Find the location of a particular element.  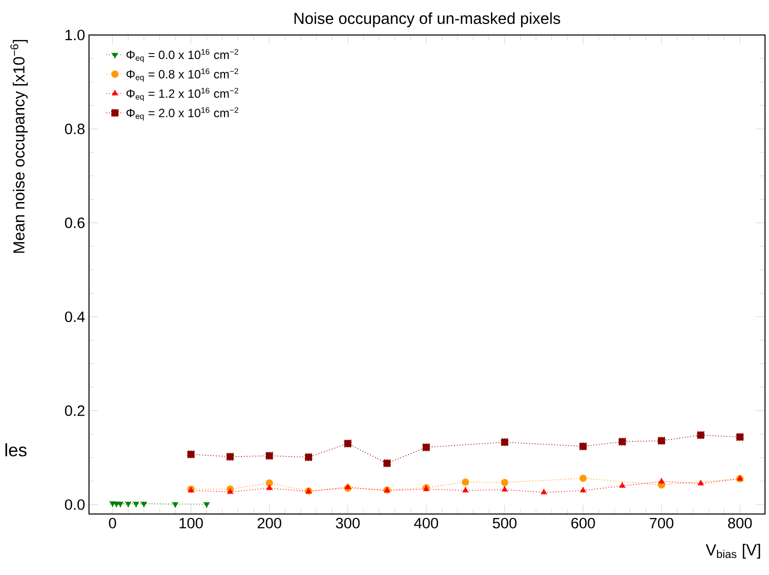

x-tick-label: 500 is located at coordinates (504, 523).